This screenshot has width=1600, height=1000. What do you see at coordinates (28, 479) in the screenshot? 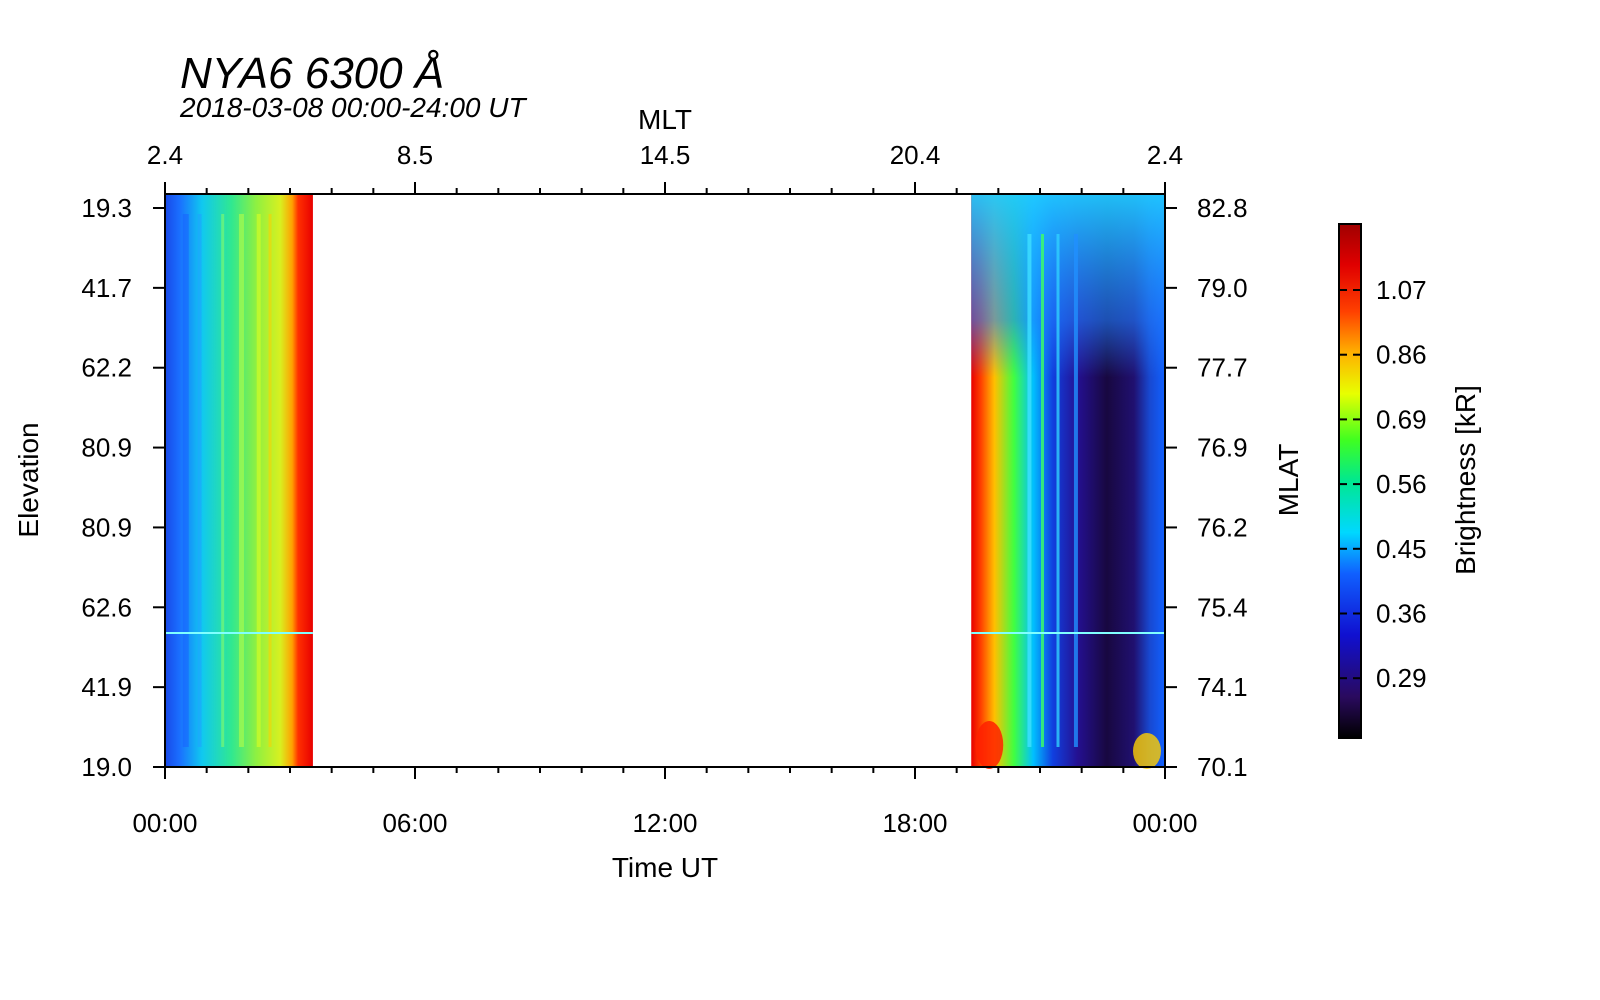
I see `y-axis-label-left: Elevation` at bounding box center [28, 479].